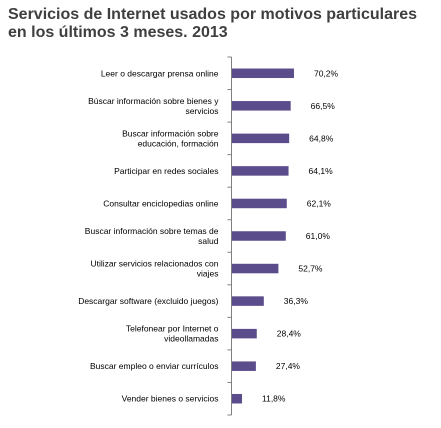 This screenshot has width=441, height=428. Describe the element at coordinates (319, 203) in the screenshot. I see `value-label: 62,1%` at that location.